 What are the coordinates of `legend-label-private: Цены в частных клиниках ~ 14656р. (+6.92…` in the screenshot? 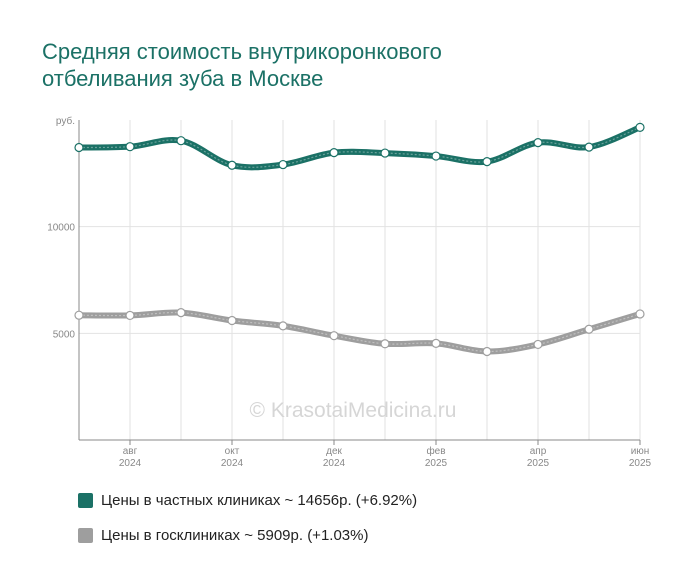 It's located at (259, 500).